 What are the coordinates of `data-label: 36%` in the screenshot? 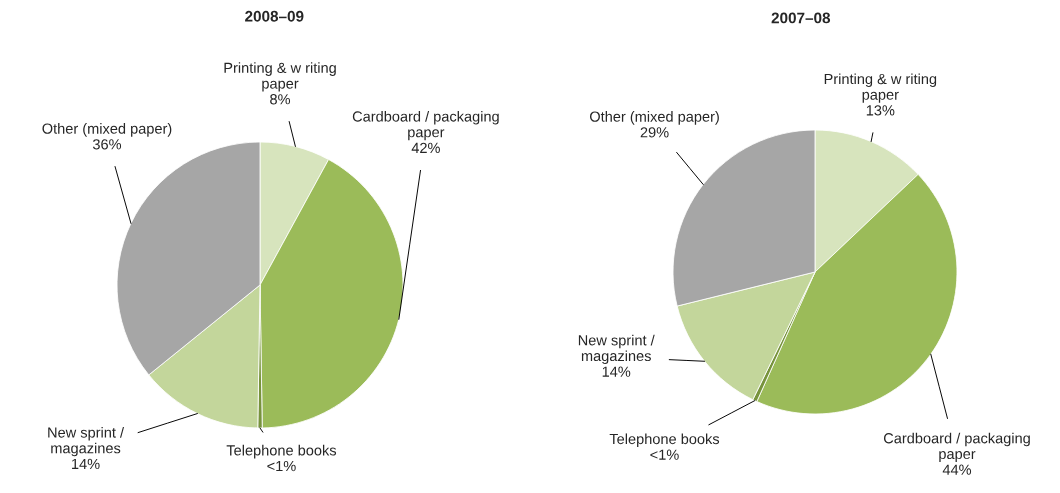 It's located at (107, 144).